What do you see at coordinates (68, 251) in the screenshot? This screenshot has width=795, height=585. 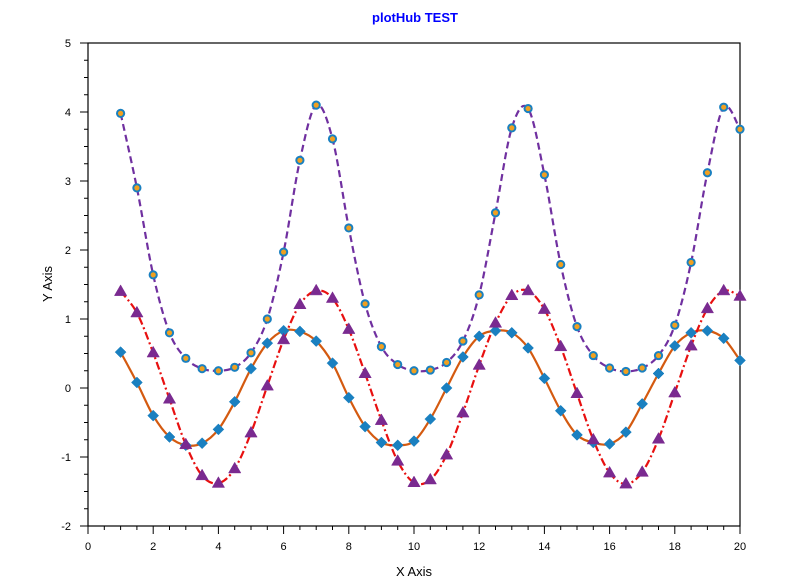 I see `y-tick-label: 2` at bounding box center [68, 251].